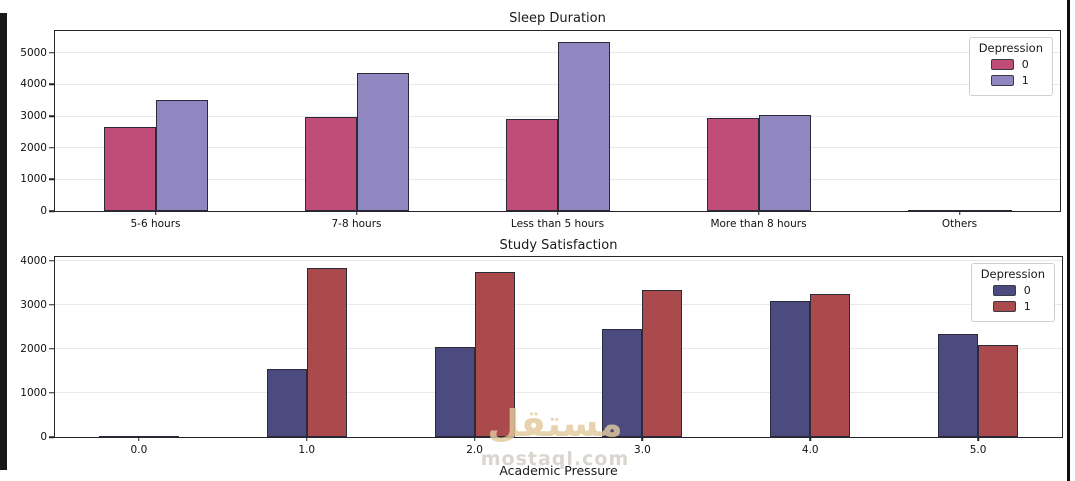  Describe the element at coordinates (158, 436) in the screenshot. I see `bar-1-0.0` at that location.